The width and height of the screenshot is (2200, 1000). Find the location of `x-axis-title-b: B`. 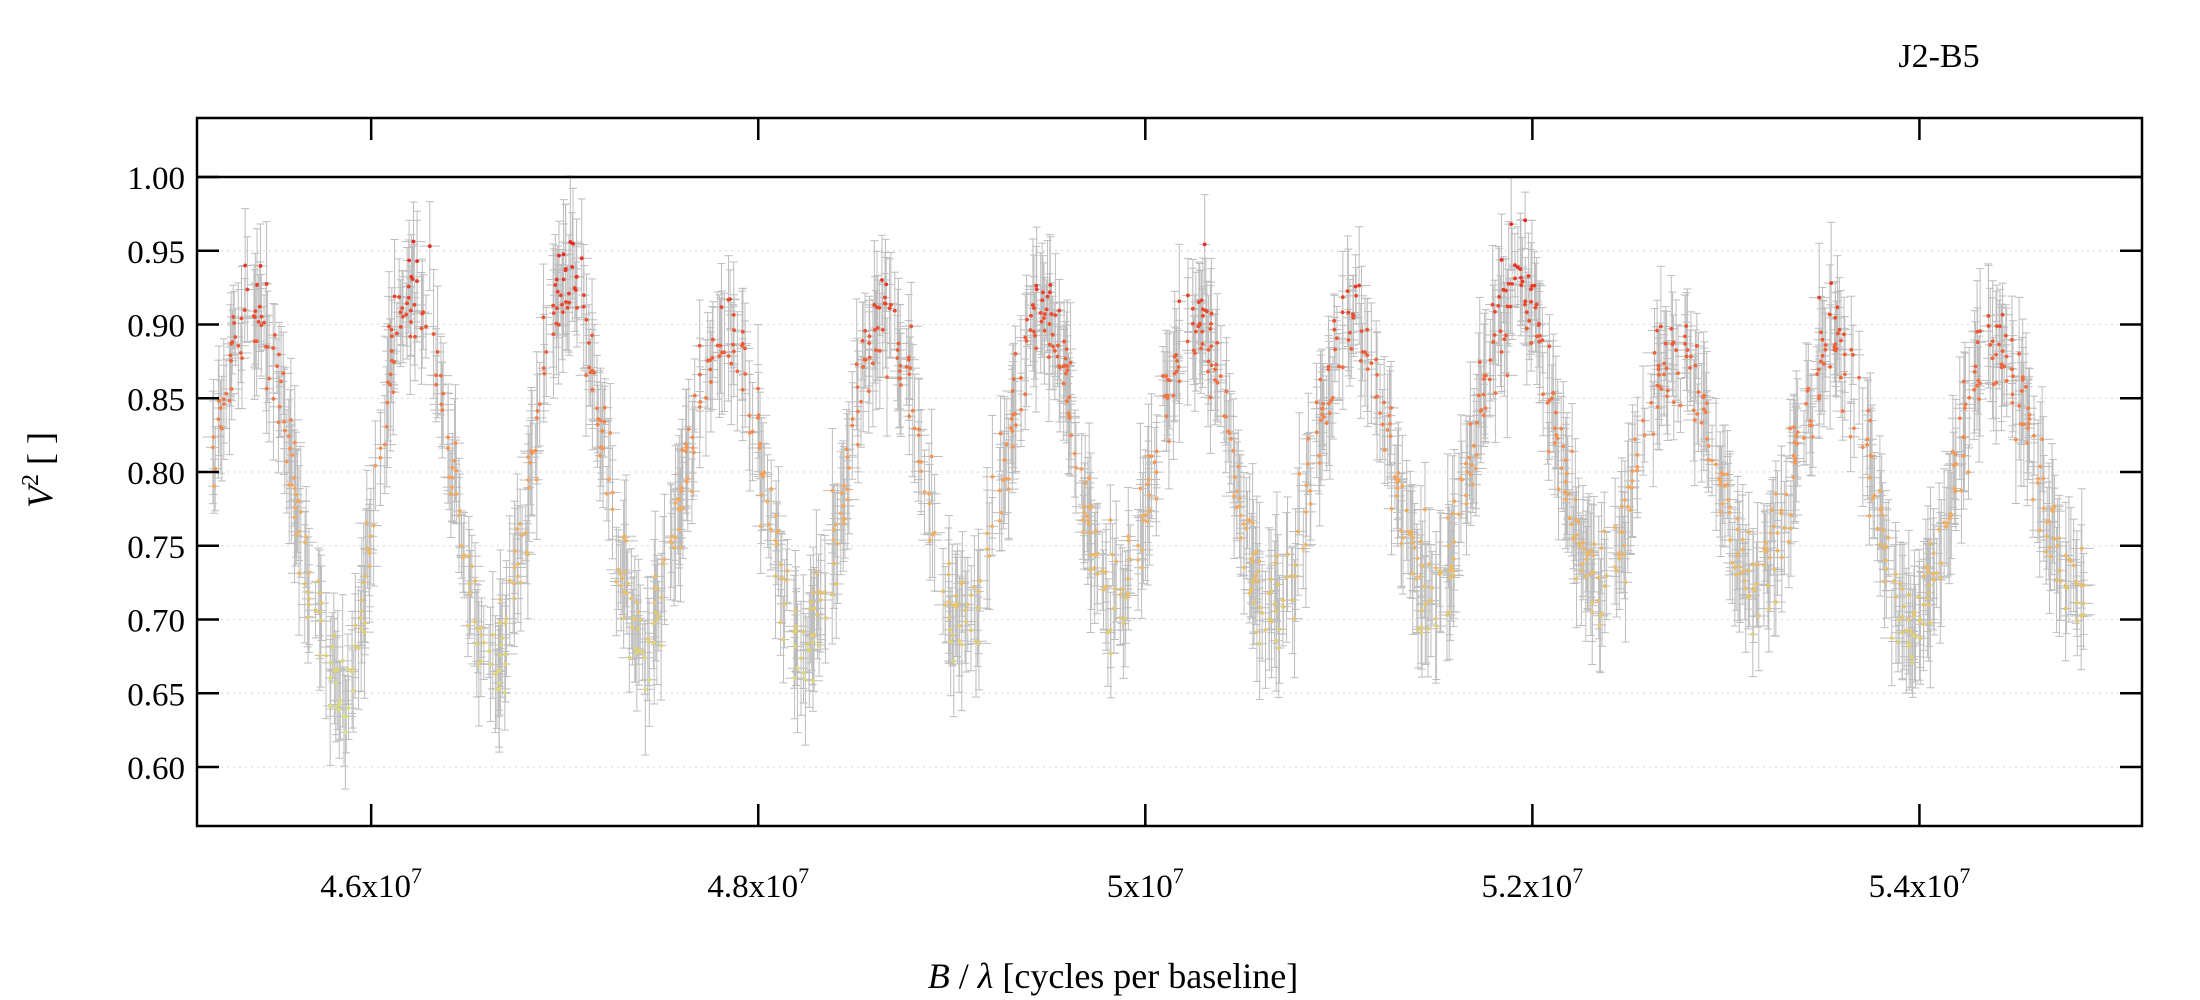

x-axis-title-b: B is located at coordinates (939, 976).